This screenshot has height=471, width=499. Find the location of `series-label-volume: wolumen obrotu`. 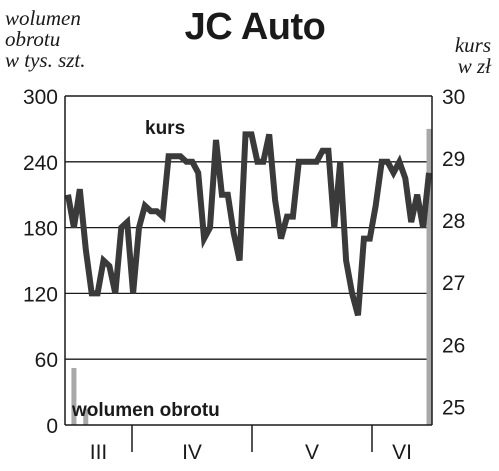

series-label-volume: wolumen obrotu is located at coordinates (145, 410).